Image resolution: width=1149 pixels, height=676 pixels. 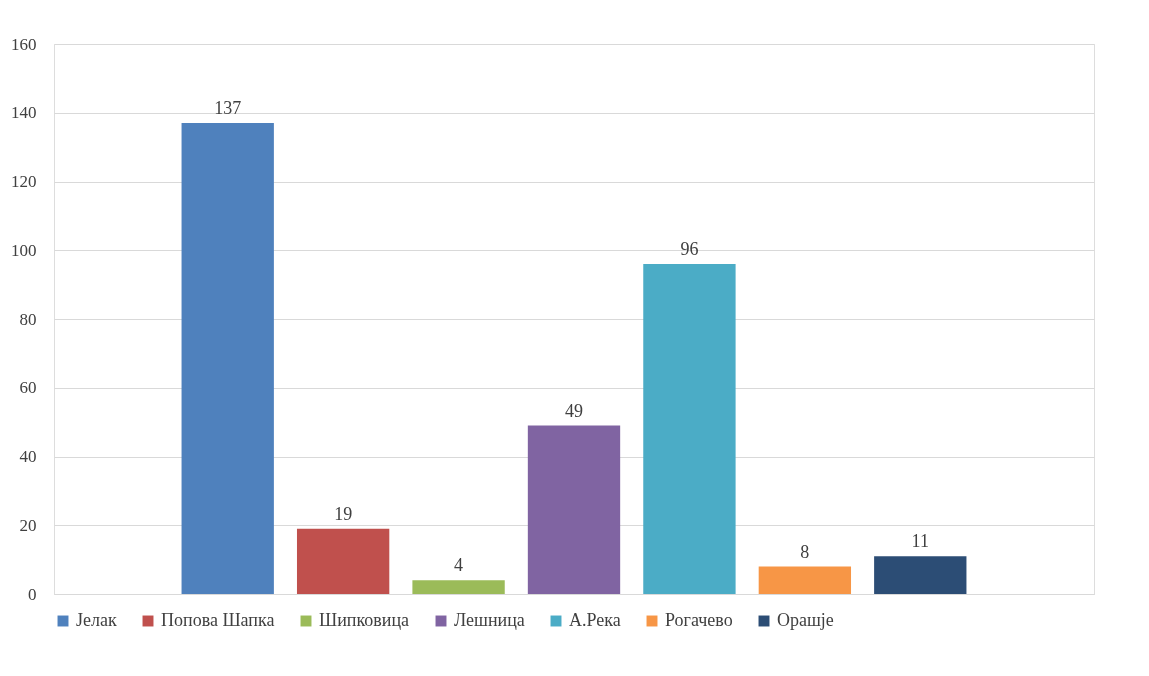 What do you see at coordinates (459, 565) in the screenshot?
I see `data-label: 4` at bounding box center [459, 565].